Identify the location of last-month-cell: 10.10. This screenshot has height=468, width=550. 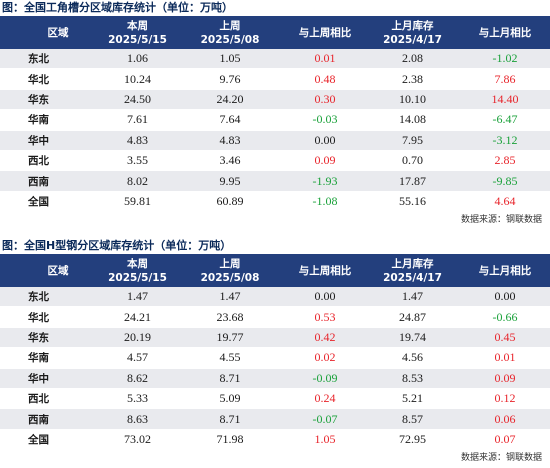
(412, 98).